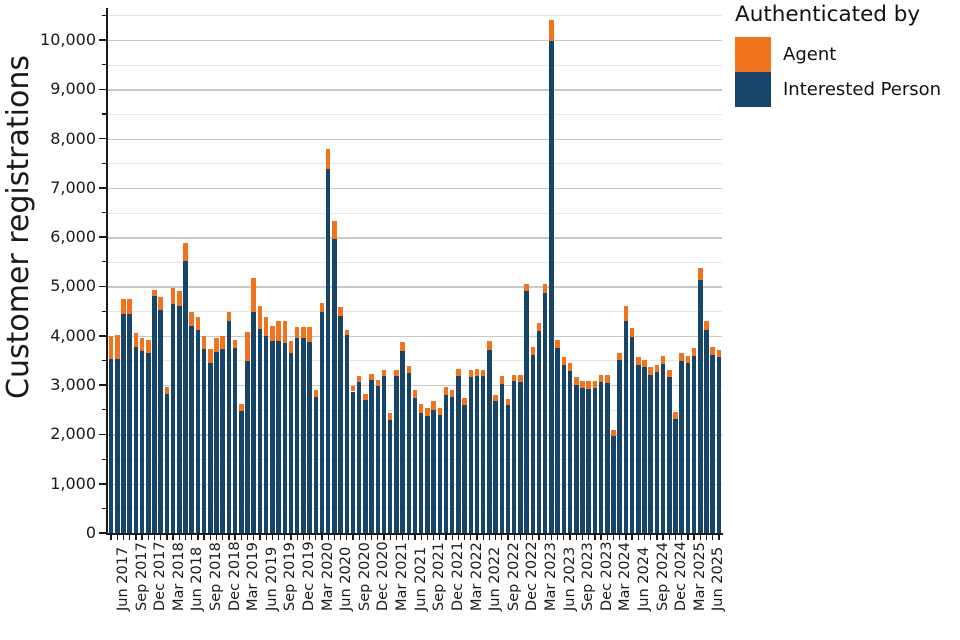 The image size is (960, 640). What do you see at coordinates (178, 576) in the screenshot?
I see `x-tick-label: Mar 2018` at bounding box center [178, 576].